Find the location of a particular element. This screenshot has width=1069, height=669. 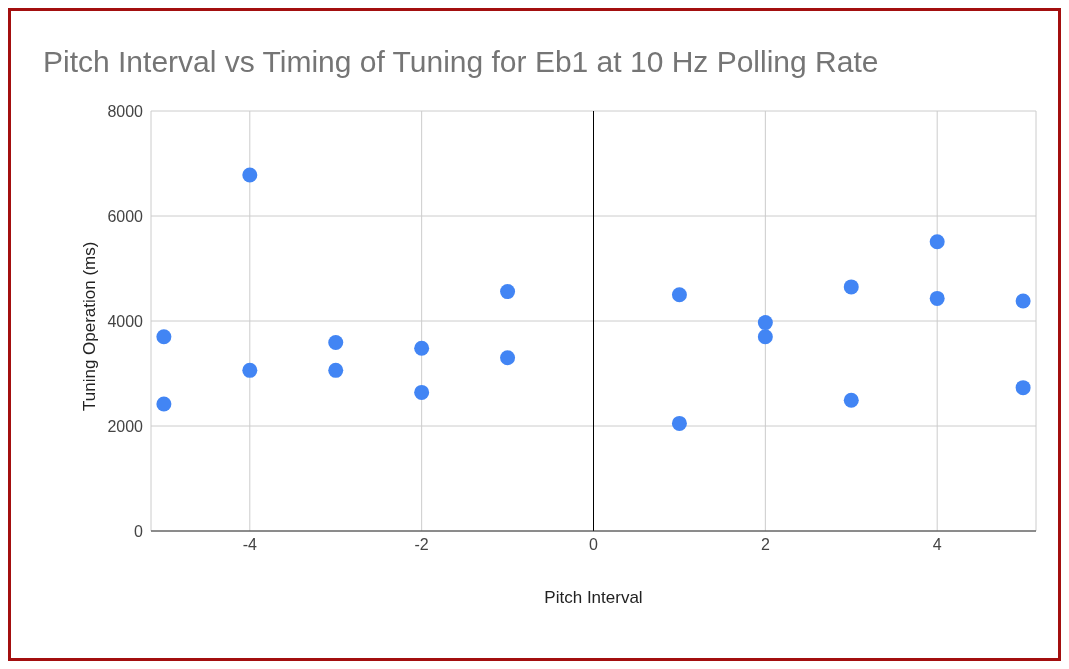

y-tick-label: 8000 is located at coordinates (125, 111).